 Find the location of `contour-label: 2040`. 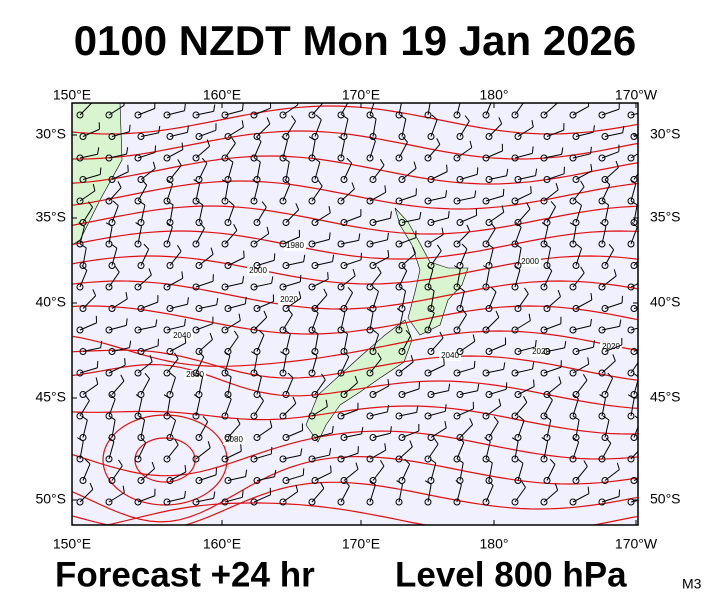

contour-label: 2040 is located at coordinates (182, 335).